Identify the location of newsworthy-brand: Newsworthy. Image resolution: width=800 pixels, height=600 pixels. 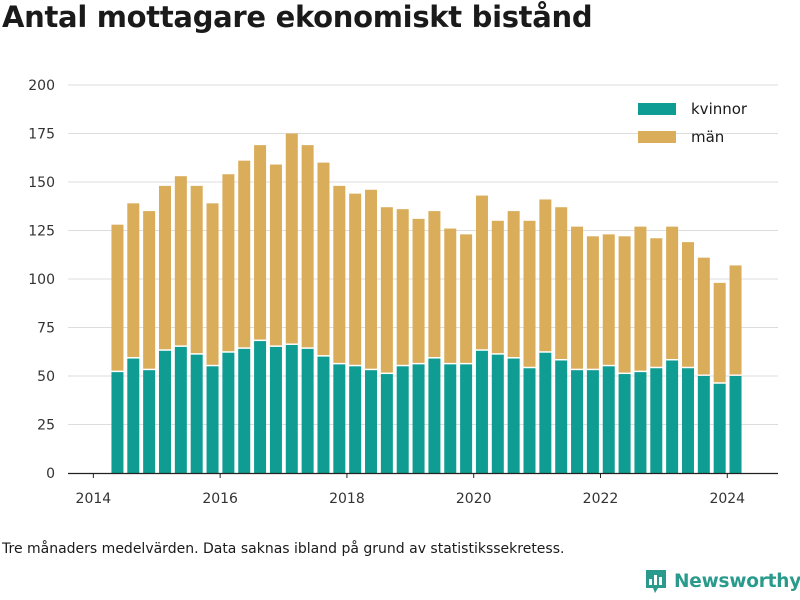
(722, 581).